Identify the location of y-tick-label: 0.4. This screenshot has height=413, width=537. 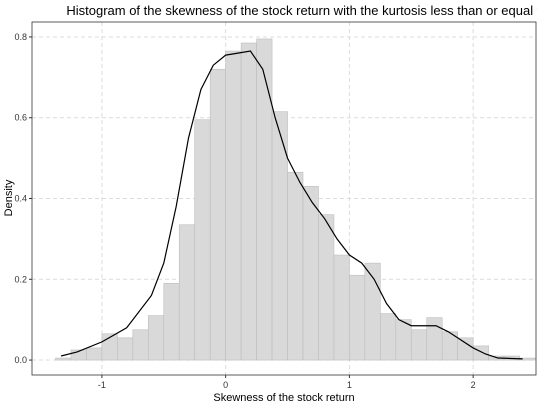
(20, 199).